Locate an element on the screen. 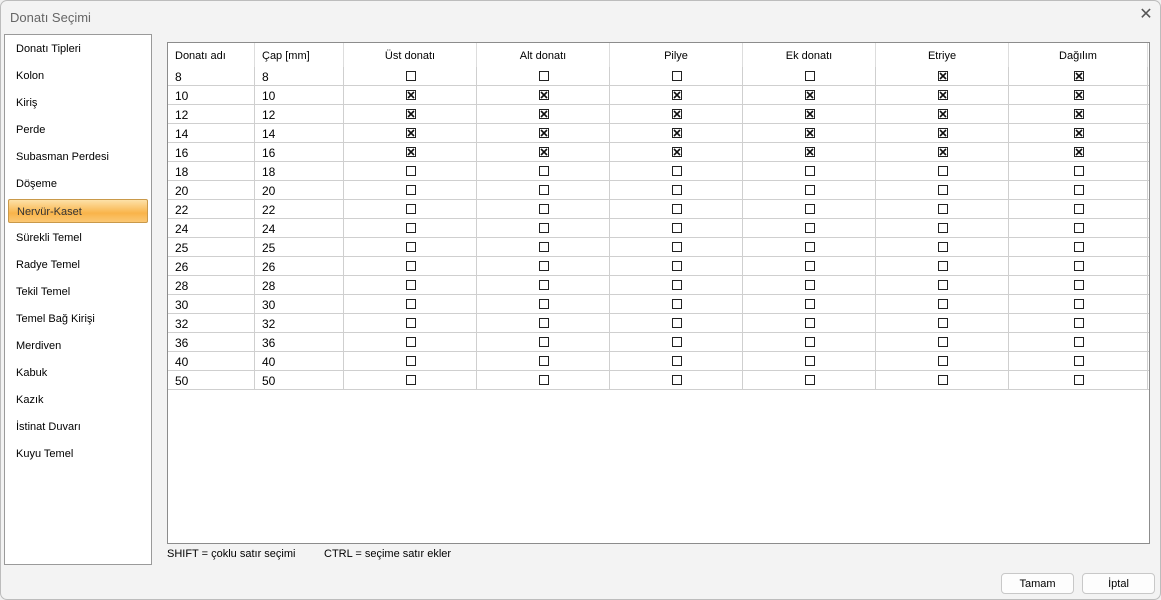 This screenshot has height=600, width=1161. column-header: Dağılım is located at coordinates (1078, 55).